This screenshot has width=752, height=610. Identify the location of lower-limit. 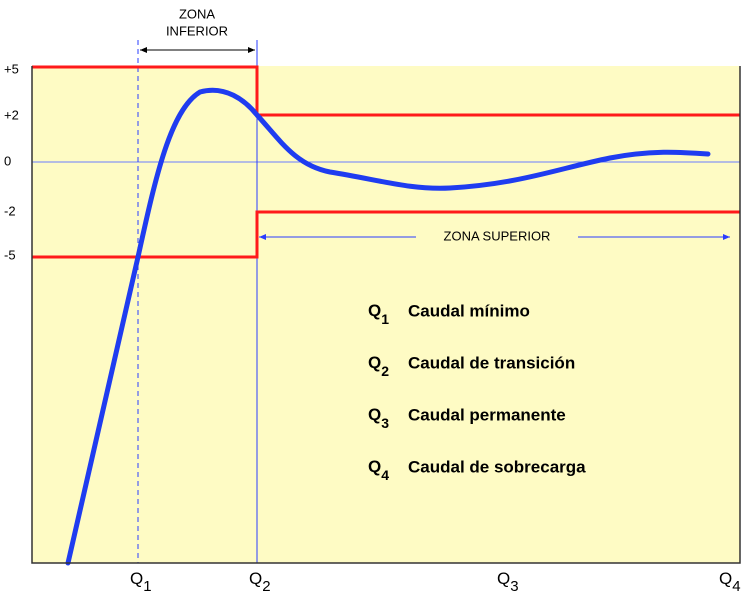
(386, 234).